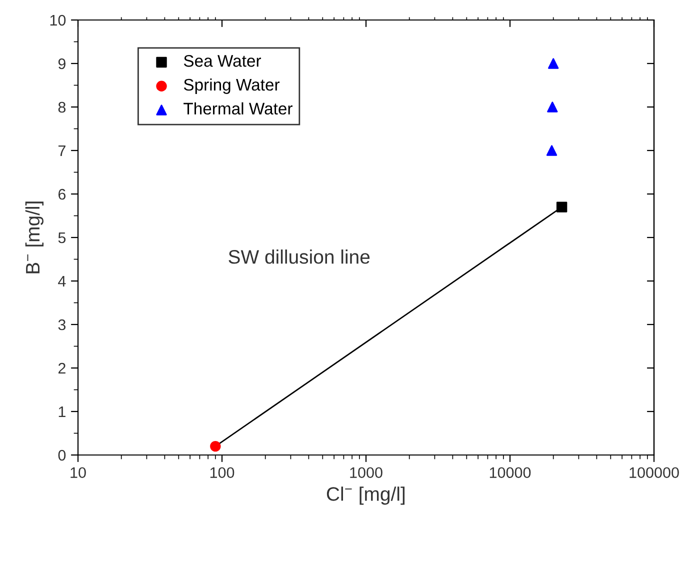 This screenshot has width=687, height=562. I want to click on y-tick-label: 1, so click(62, 412).